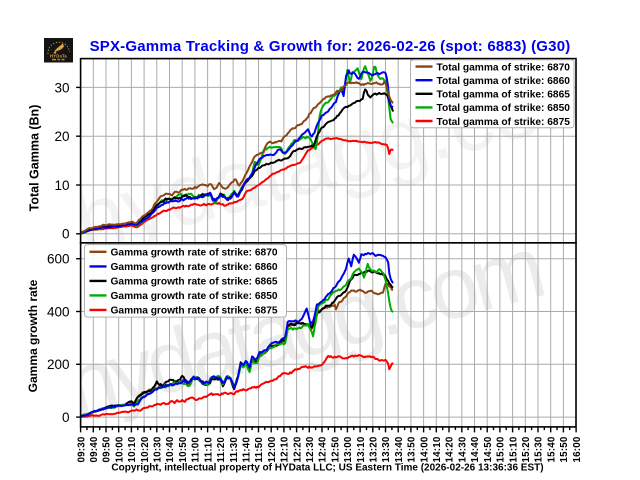 This screenshot has height=480, width=640. What do you see at coordinates (399, 449) in the screenshot?
I see `svg-text: 13:40` at bounding box center [399, 449].